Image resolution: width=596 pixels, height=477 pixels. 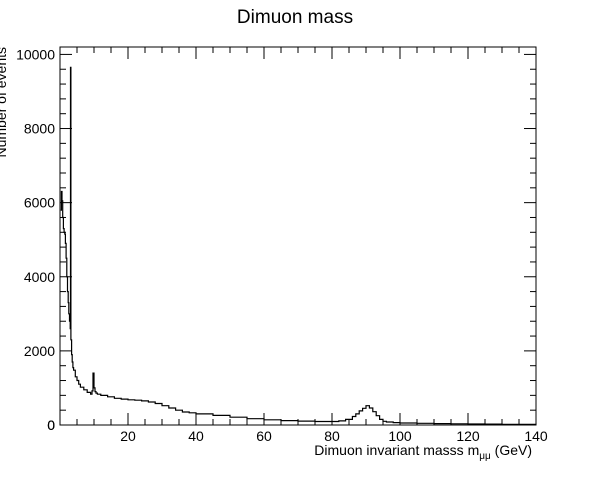 What do you see at coordinates (39, 203) in the screenshot?
I see `y-tick-label: 6000` at bounding box center [39, 203].